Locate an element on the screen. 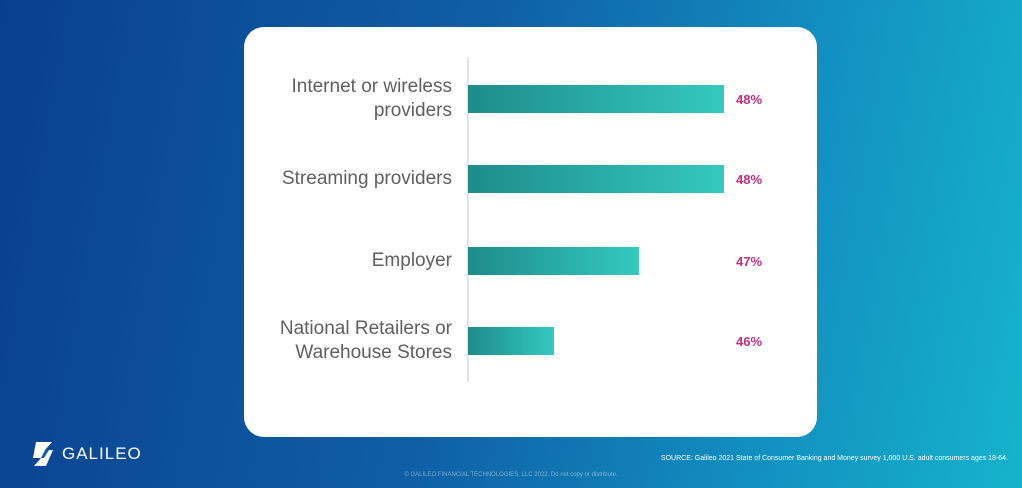 The image size is (1022, 488). galileo-logo: GALILEO is located at coordinates (87, 454).